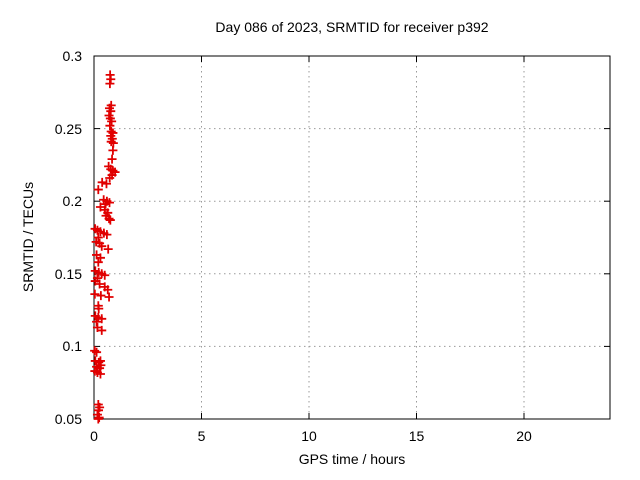 The width and height of the screenshot is (640, 480). What do you see at coordinates (68, 419) in the screenshot?
I see `y-tick-label: 0.05` at bounding box center [68, 419].